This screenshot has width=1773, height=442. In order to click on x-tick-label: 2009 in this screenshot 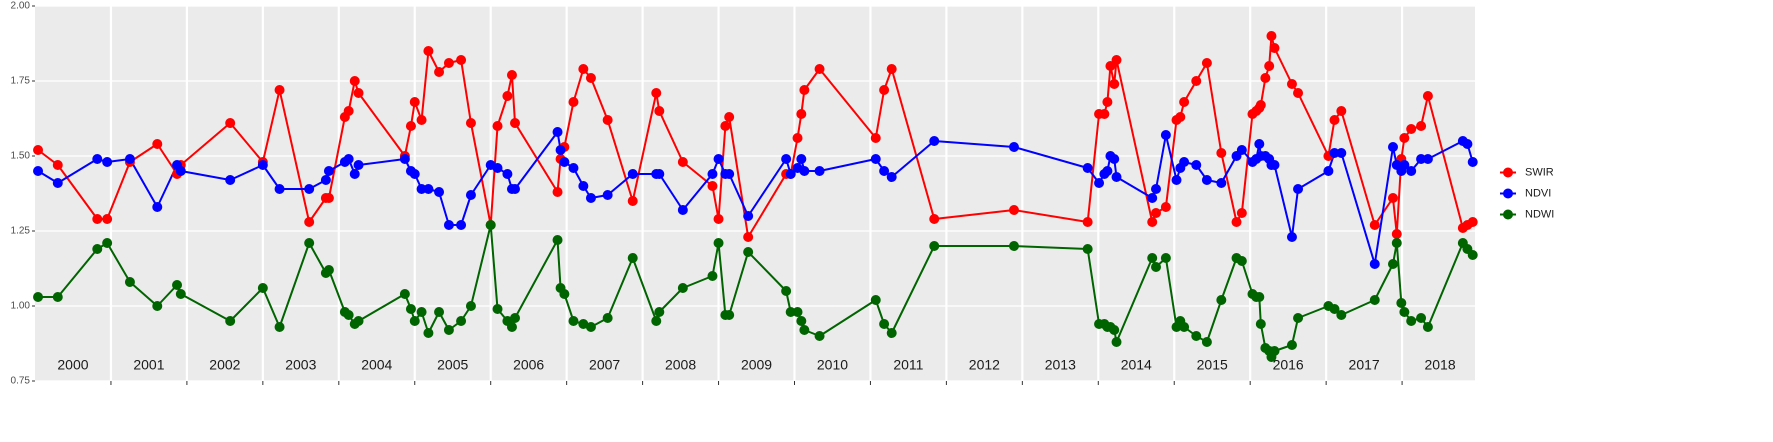, I will do `click(756, 365)`.